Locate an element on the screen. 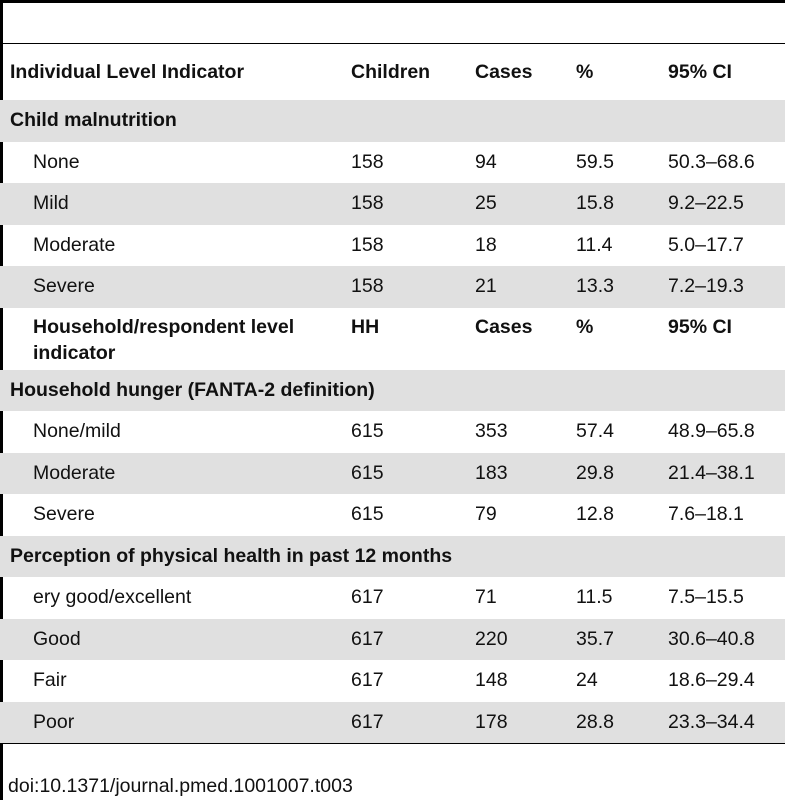 Image resolution: width=785 pixels, height=800 pixels. section-row: Household hunger (FANTA-2 definition) is located at coordinates (392, 390).